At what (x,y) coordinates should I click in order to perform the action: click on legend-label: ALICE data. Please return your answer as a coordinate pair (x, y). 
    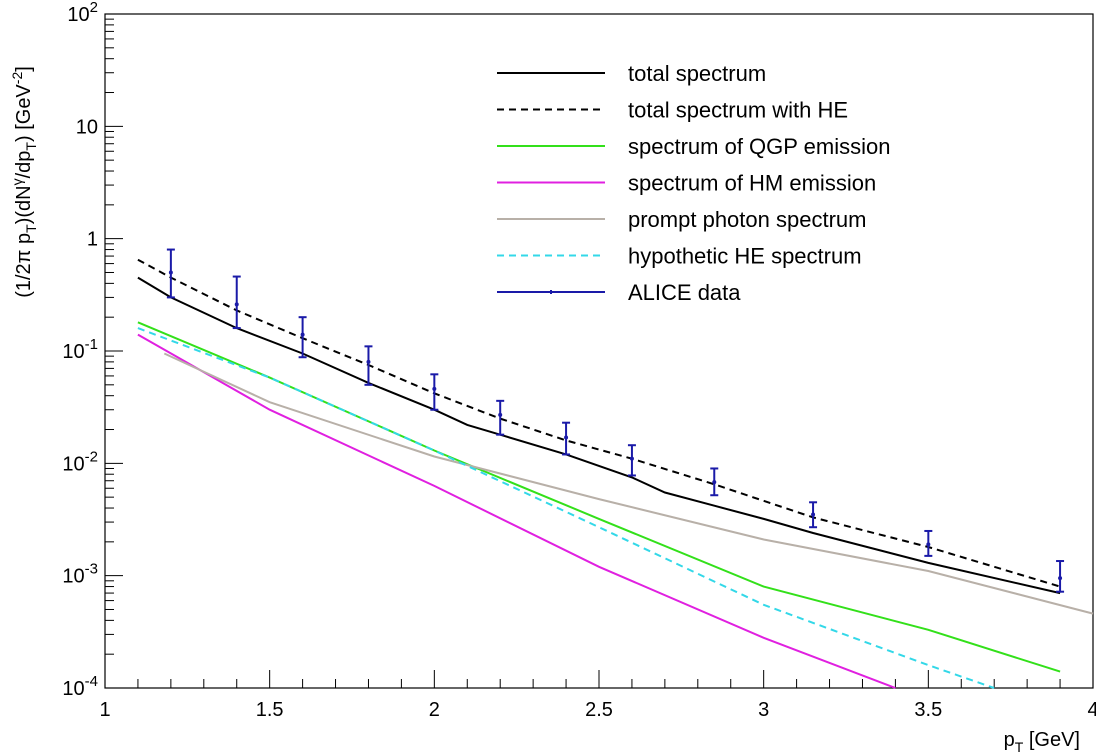
    Looking at the image, I should click on (684, 292).